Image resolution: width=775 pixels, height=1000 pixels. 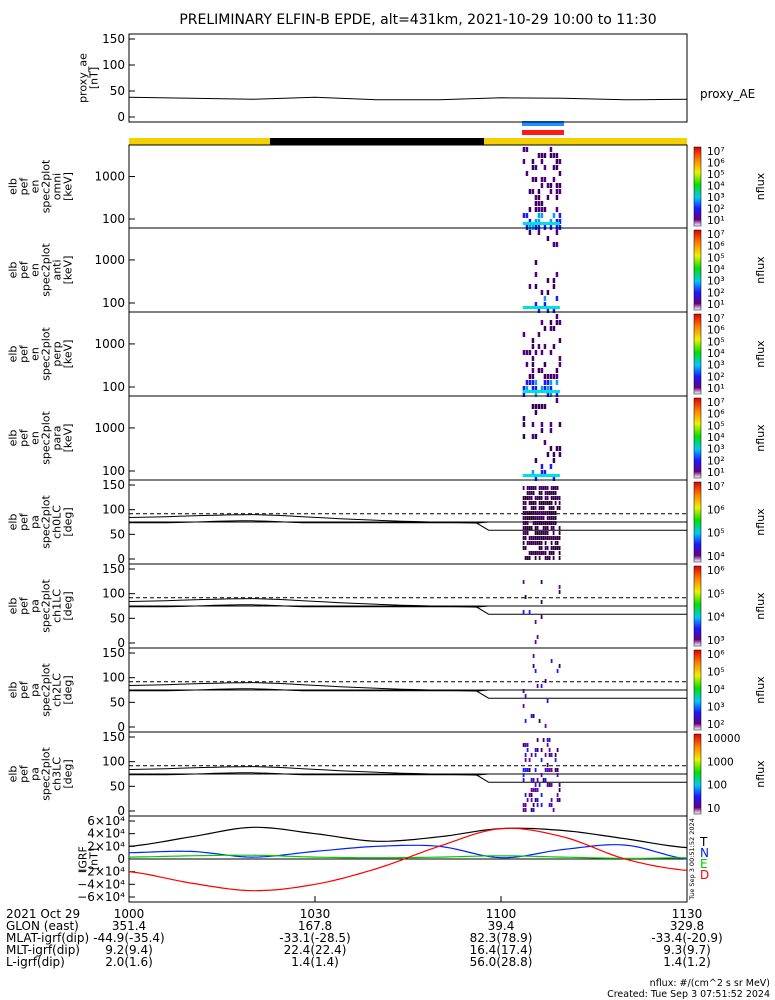 What do you see at coordinates (697, 606) in the screenshot?
I see `colorbar` at bounding box center [697, 606].